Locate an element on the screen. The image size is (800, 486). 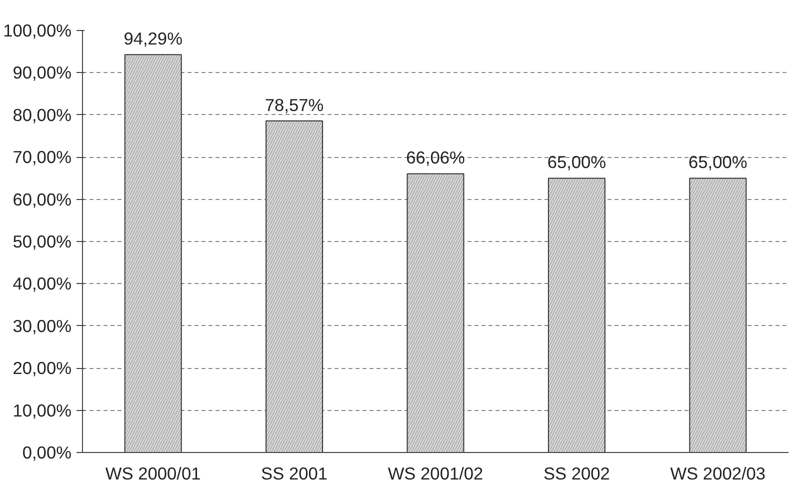
x-tick-label: WS 2002/03 is located at coordinates (718, 474).